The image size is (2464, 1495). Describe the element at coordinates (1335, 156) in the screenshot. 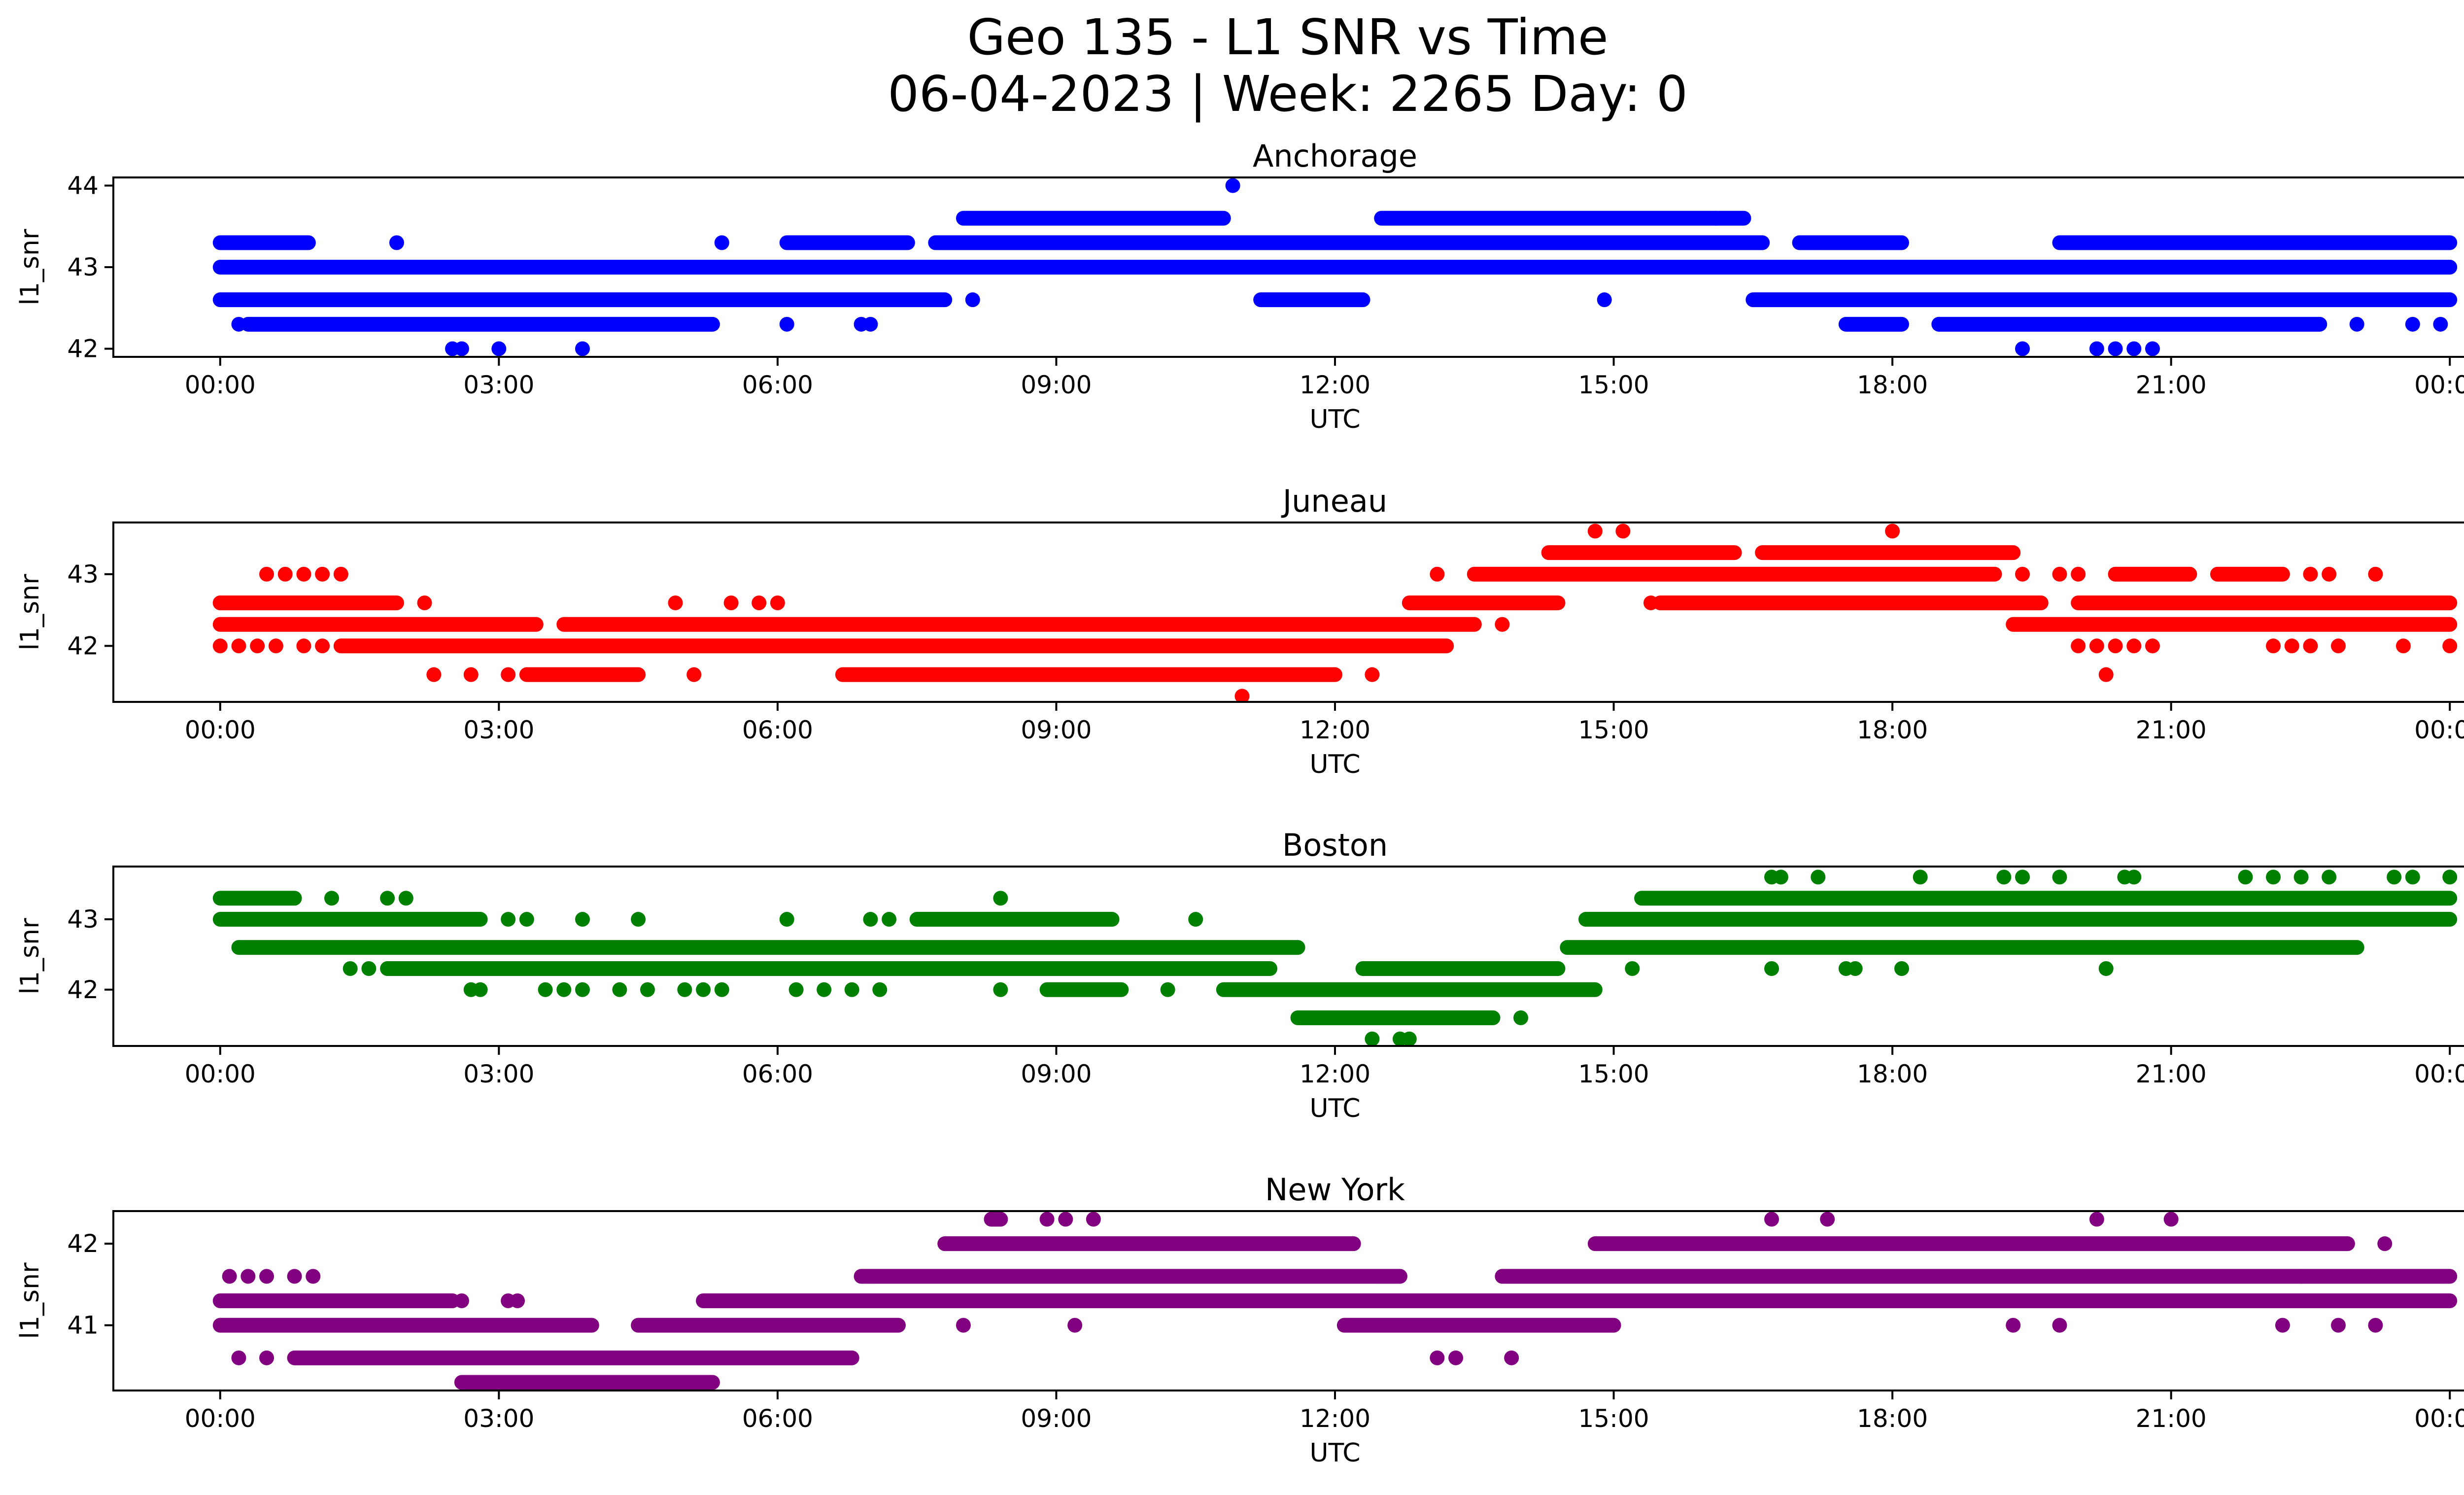

I see `panel-title: Anchorage` at that location.